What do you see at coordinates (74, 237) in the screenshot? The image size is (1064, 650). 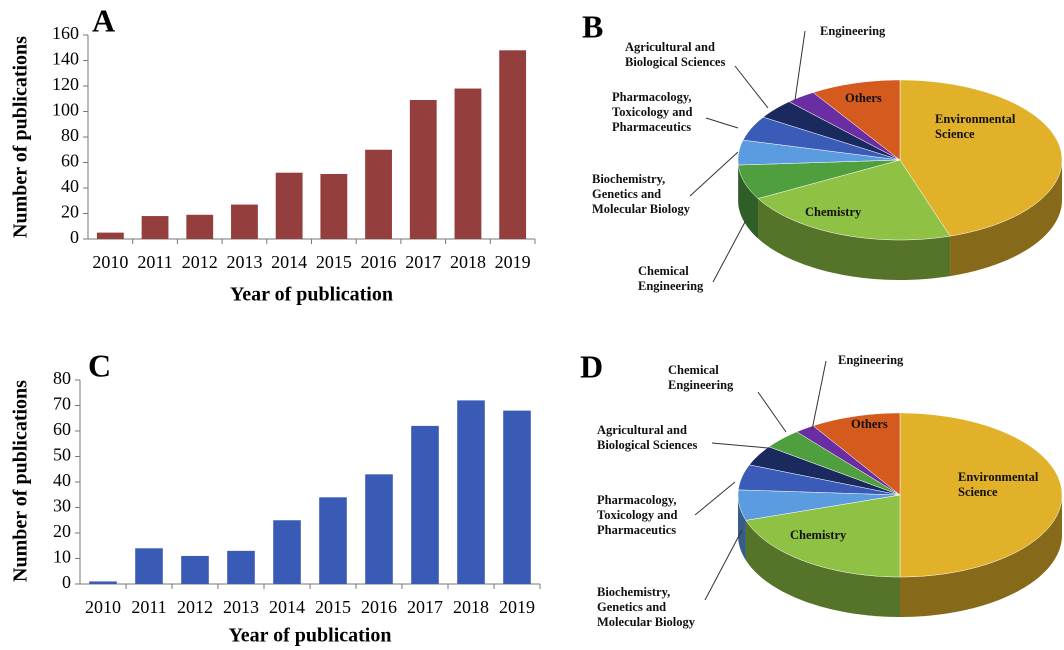 I see `y-tick-label: 0` at bounding box center [74, 237].